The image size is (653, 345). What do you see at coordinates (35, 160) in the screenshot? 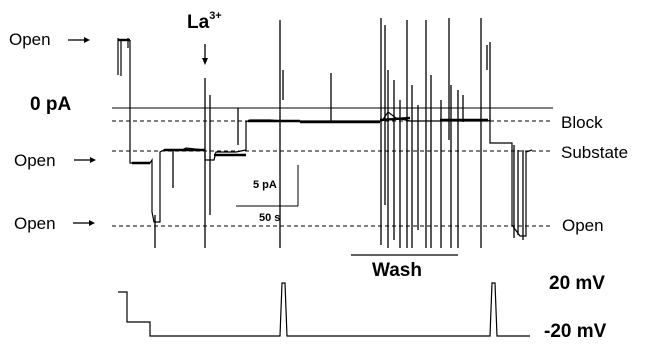
I see `open-label-mid: Open` at bounding box center [35, 160].